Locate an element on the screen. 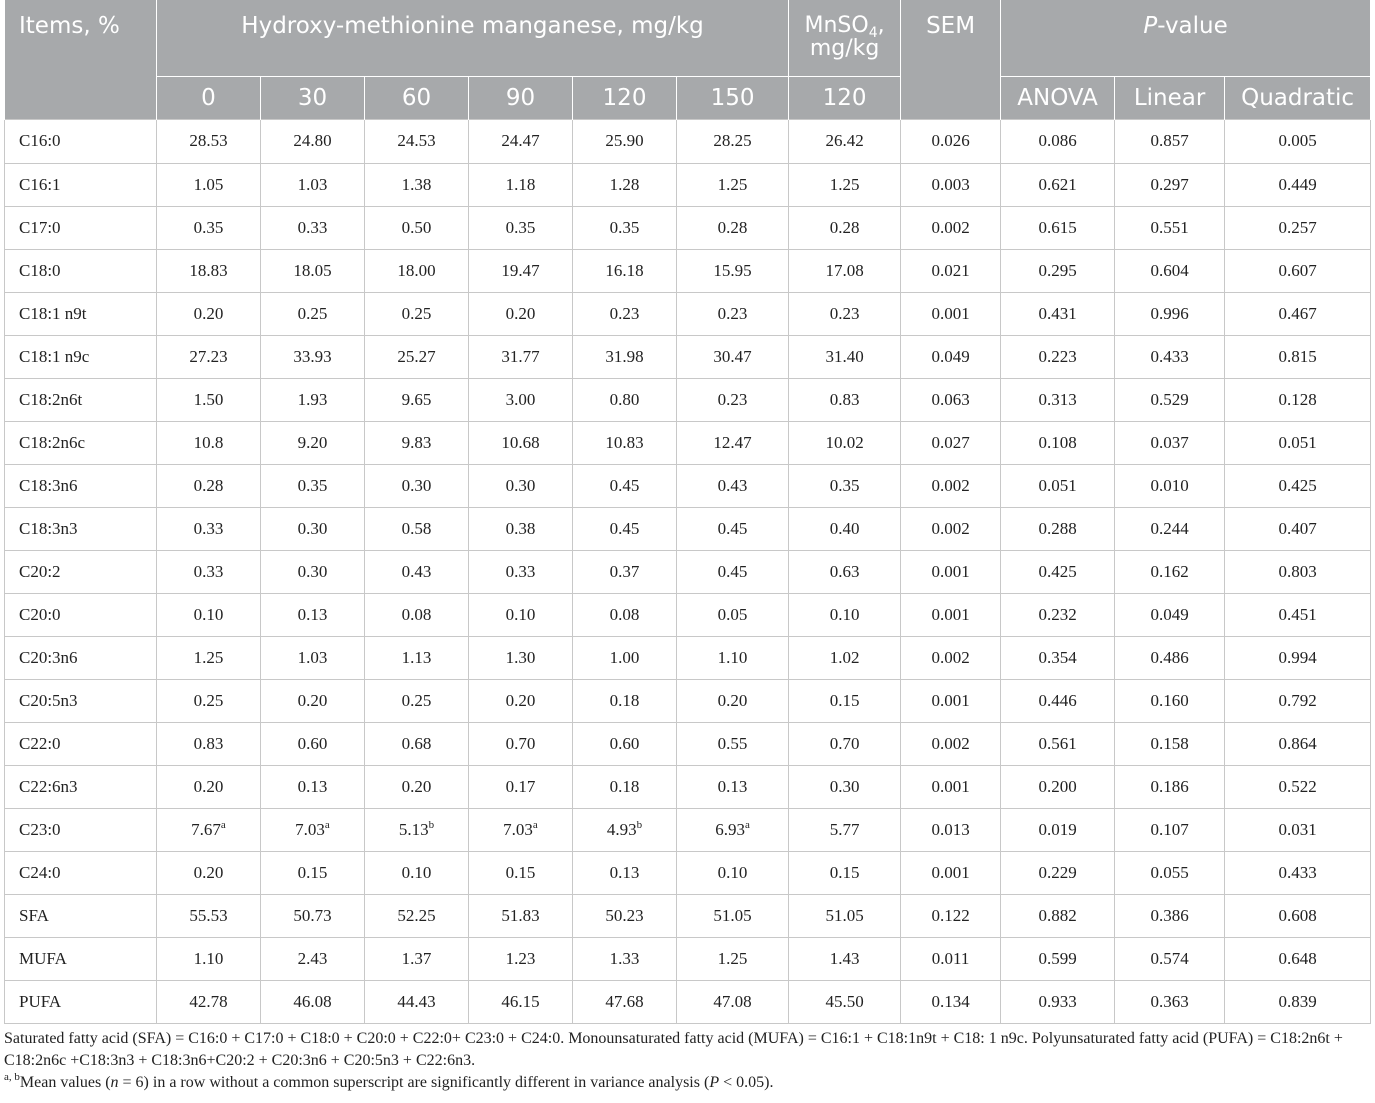 The width and height of the screenshot is (1375, 1103). table-cell: 5.13b is located at coordinates (416, 829).